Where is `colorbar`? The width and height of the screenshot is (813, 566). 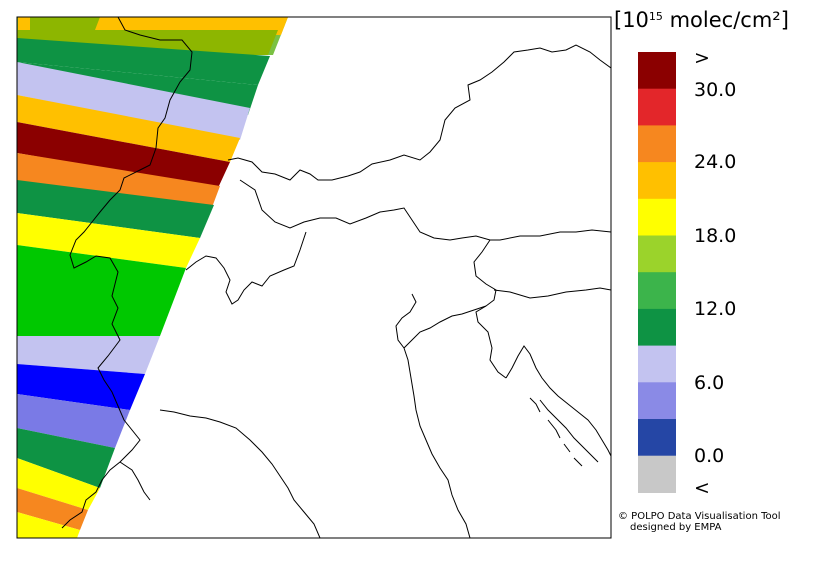
colorbar is located at coordinates (657, 272).